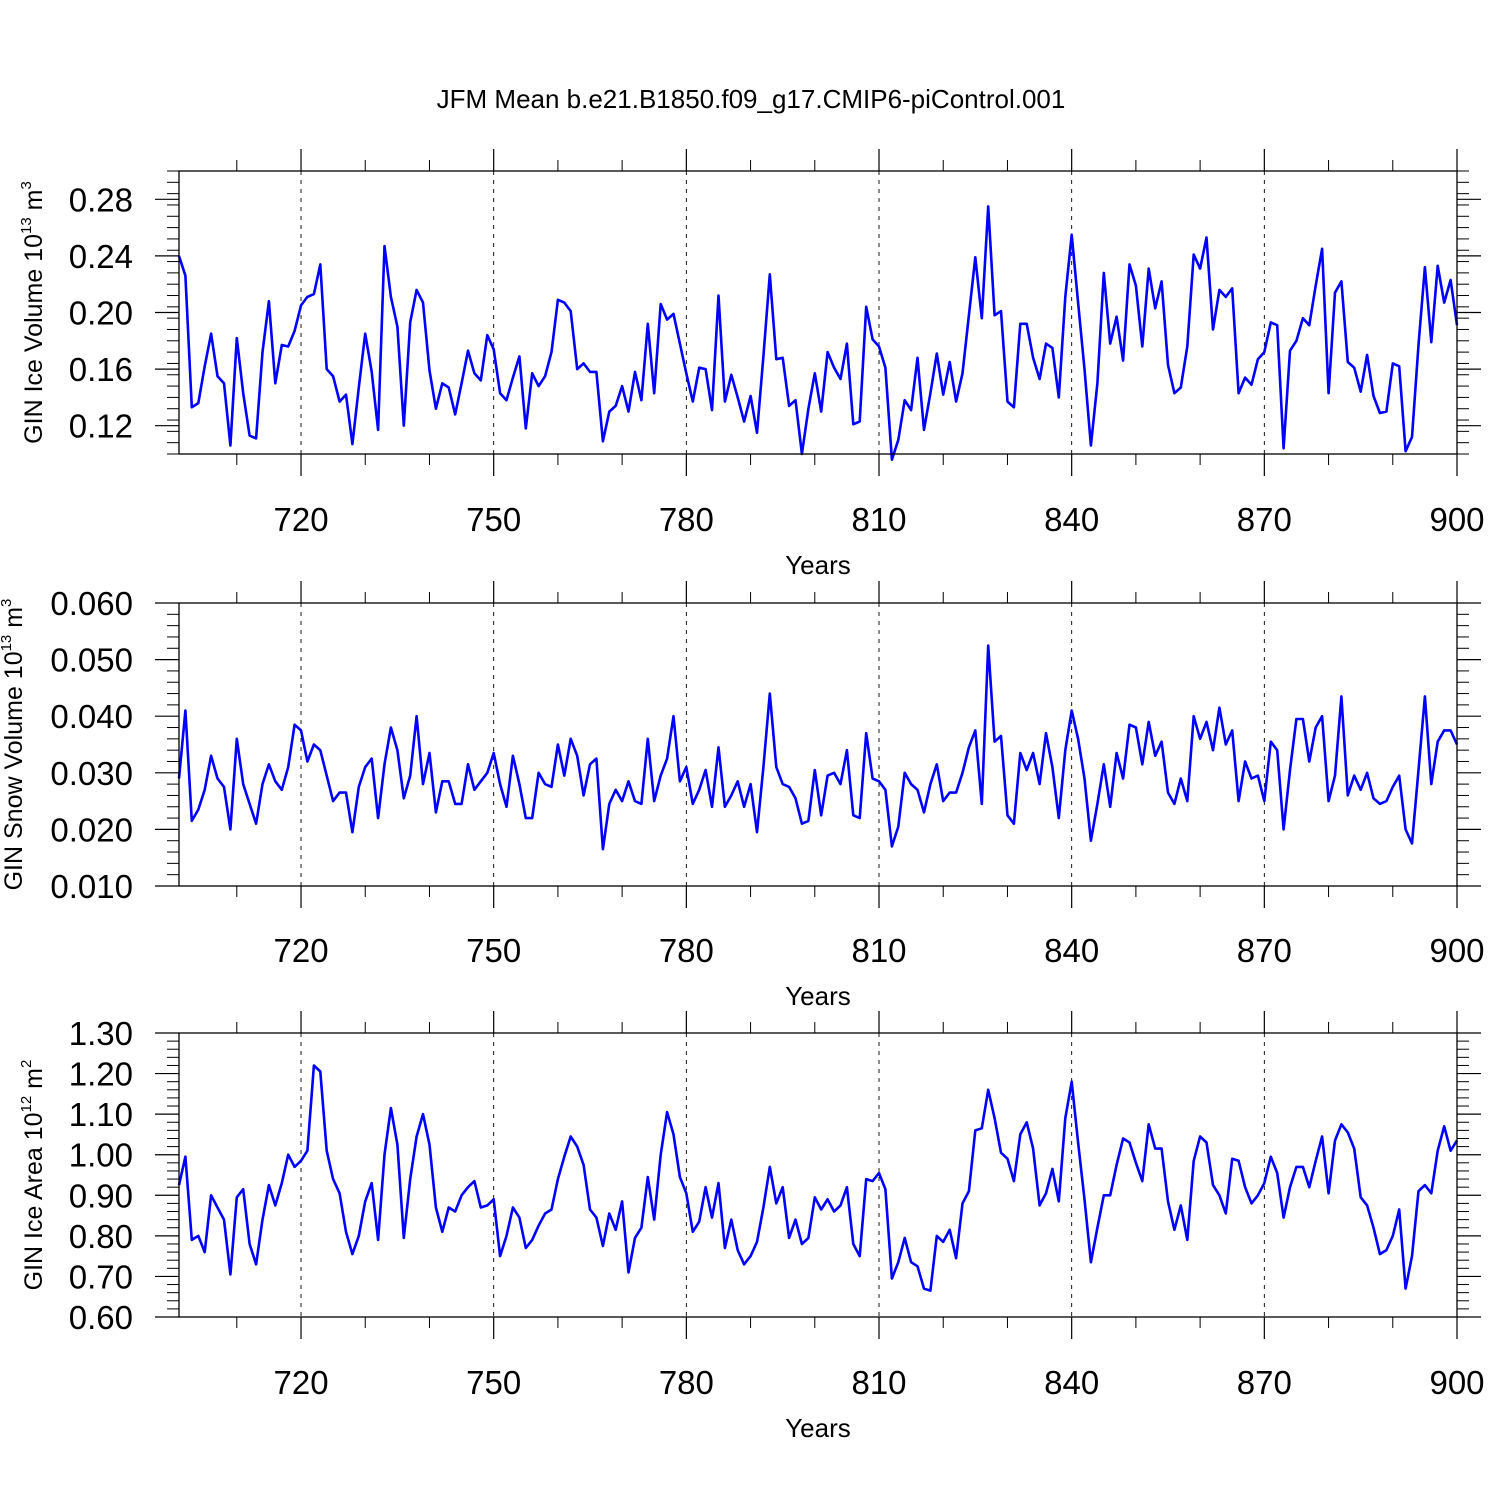 The image size is (1500, 1500). Describe the element at coordinates (101, 1074) in the screenshot. I see `y-tick-label: 1.20` at that location.